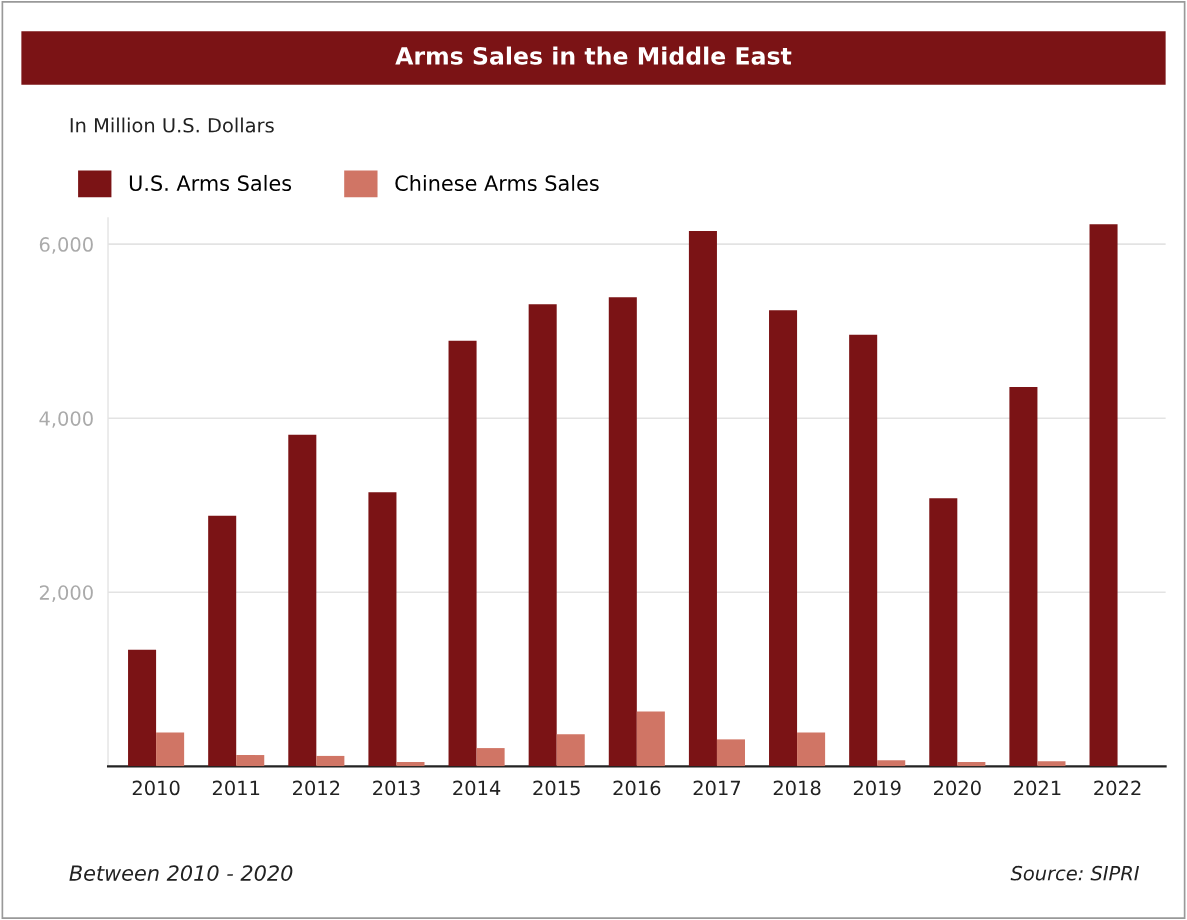 The height and width of the screenshot is (920, 1187). Describe the element at coordinates (66, 419) in the screenshot. I see `y-tick-label: 4,000` at that location.